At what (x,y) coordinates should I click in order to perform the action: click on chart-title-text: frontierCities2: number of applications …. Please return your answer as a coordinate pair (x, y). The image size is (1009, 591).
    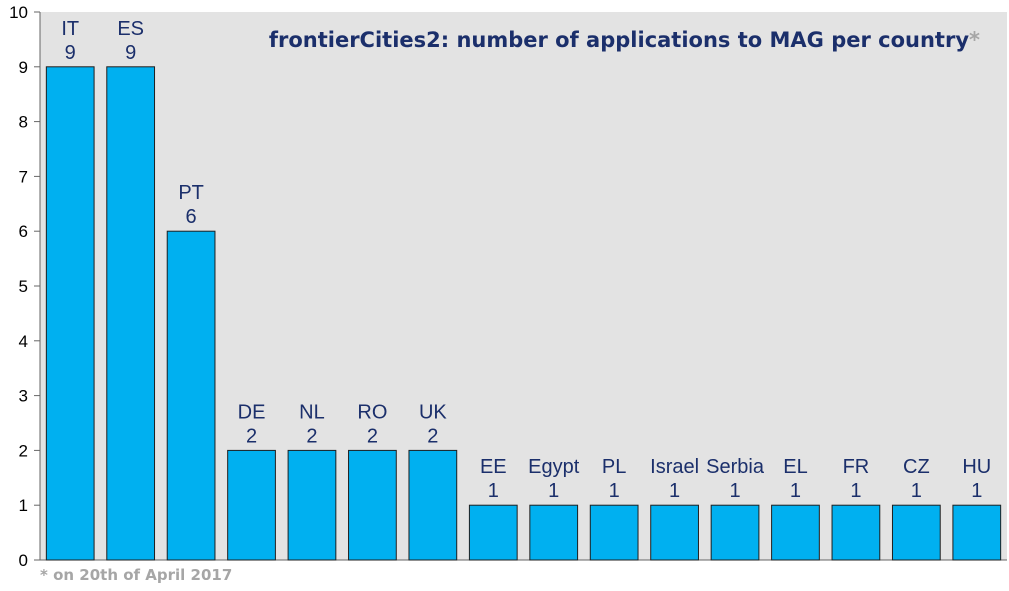
    Looking at the image, I should click on (619, 40).